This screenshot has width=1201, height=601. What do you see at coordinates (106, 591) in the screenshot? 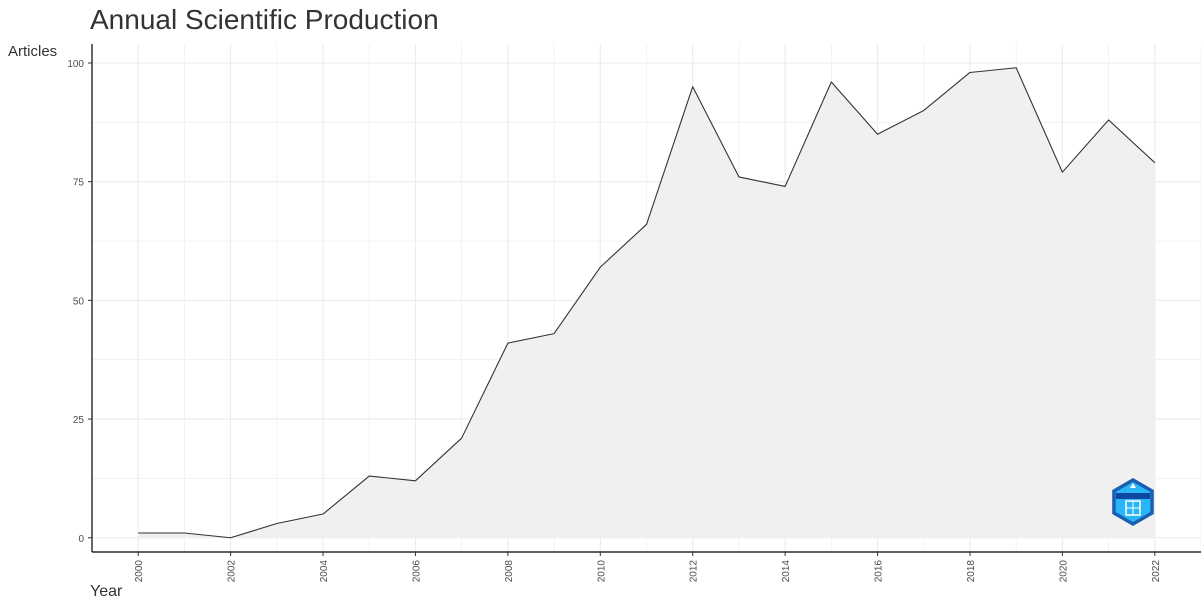
I see `x-axis-label: Year` at bounding box center [106, 591].